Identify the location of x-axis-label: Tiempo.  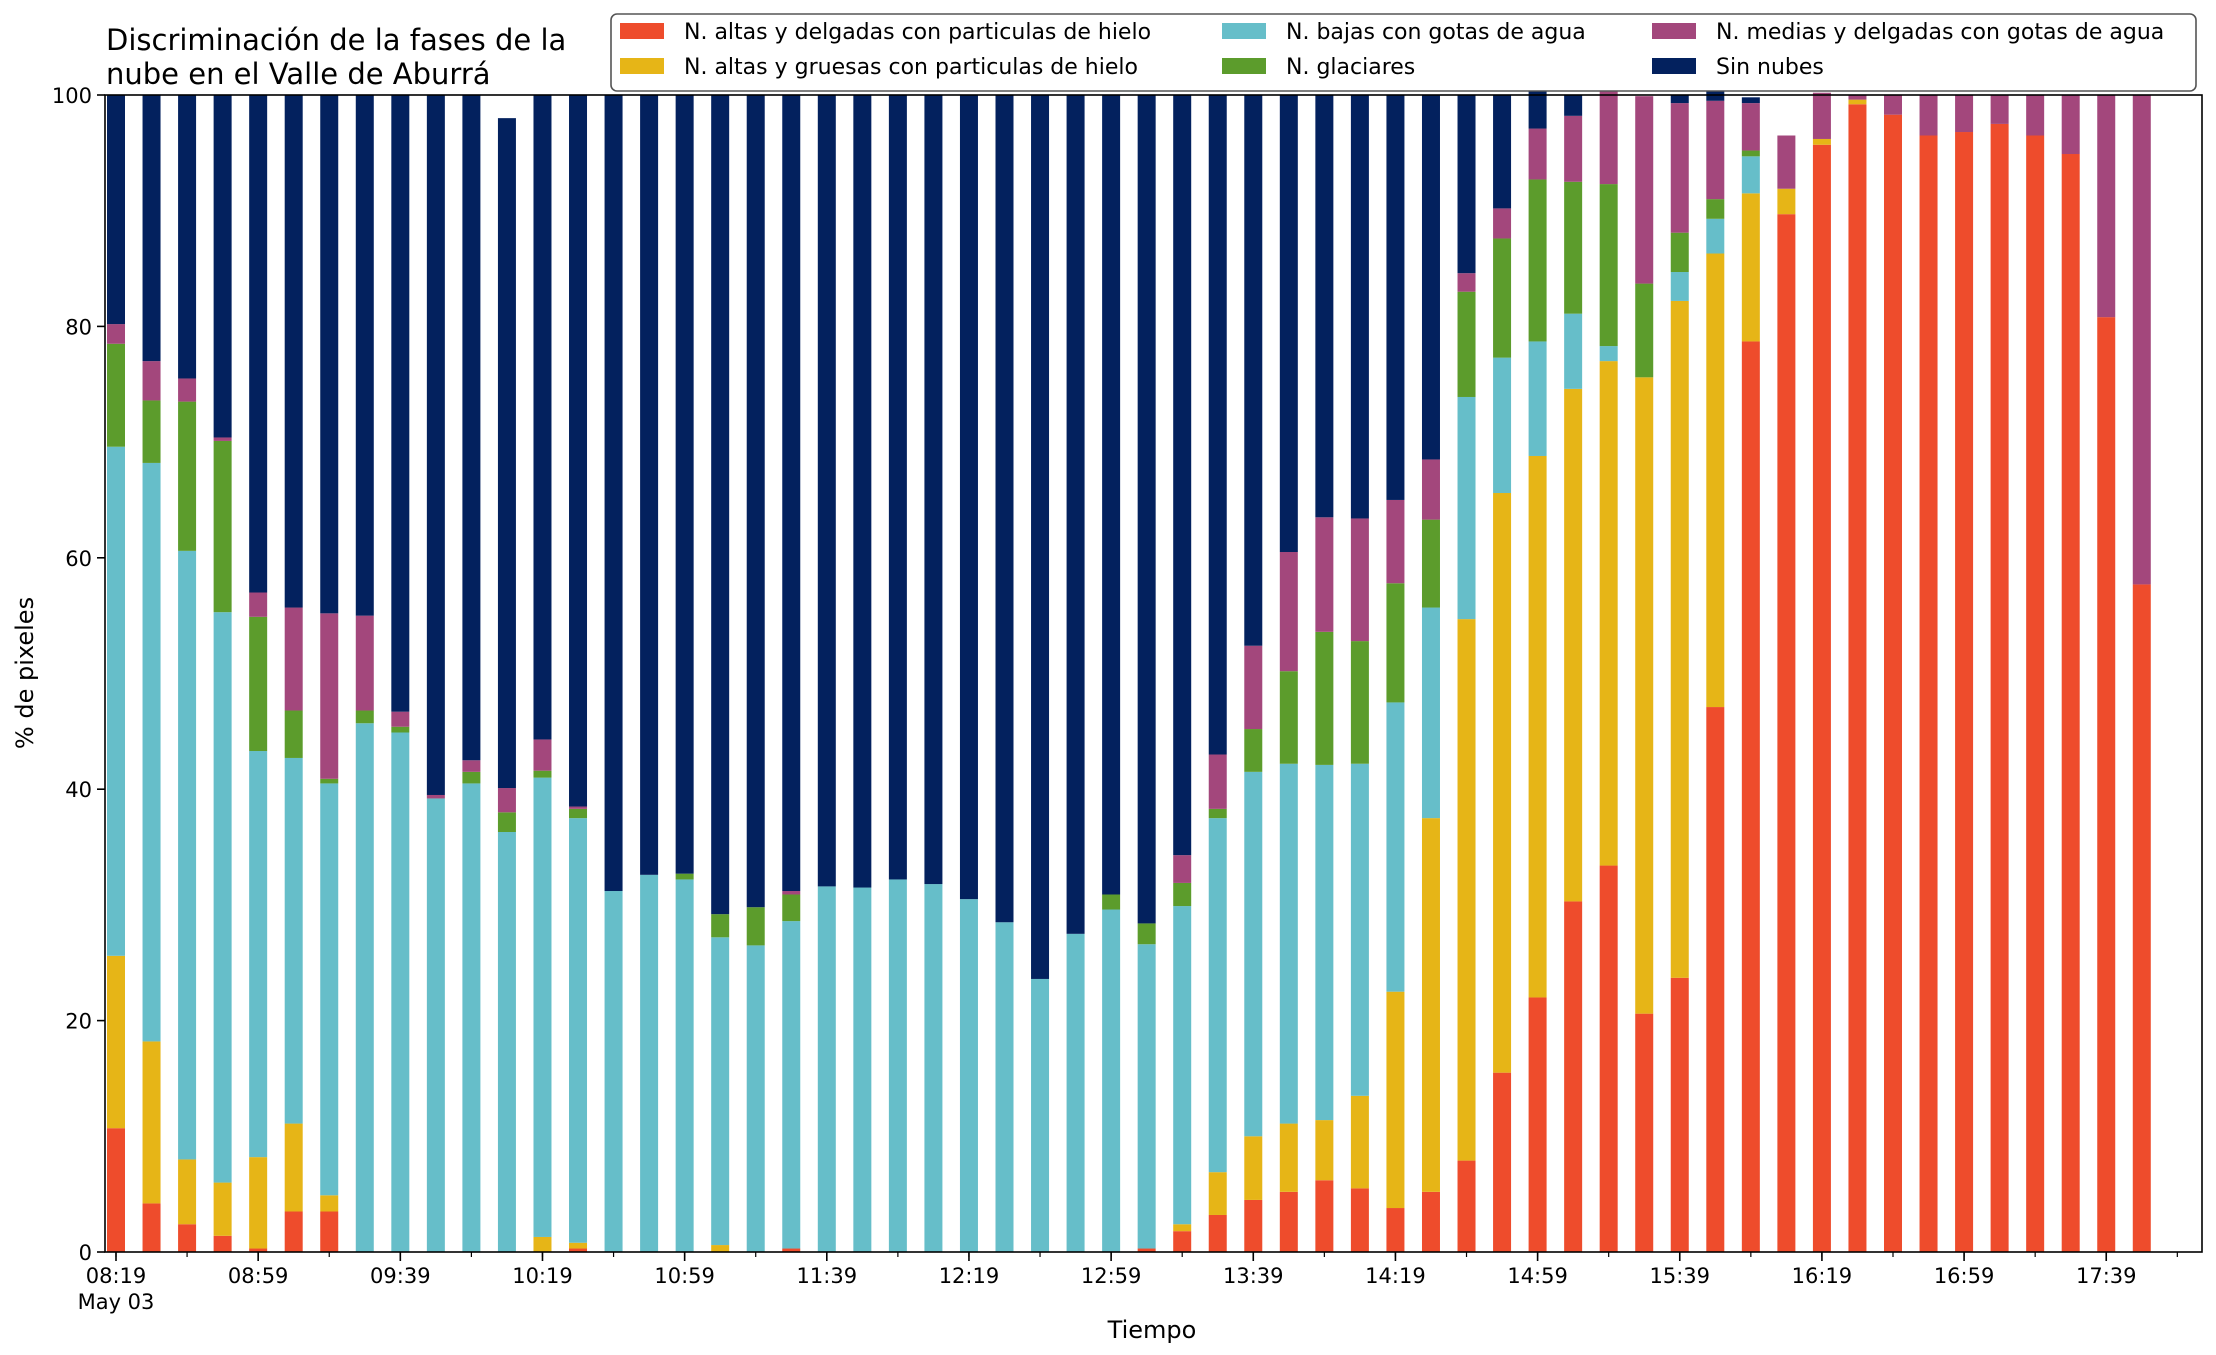
(1152, 1330).